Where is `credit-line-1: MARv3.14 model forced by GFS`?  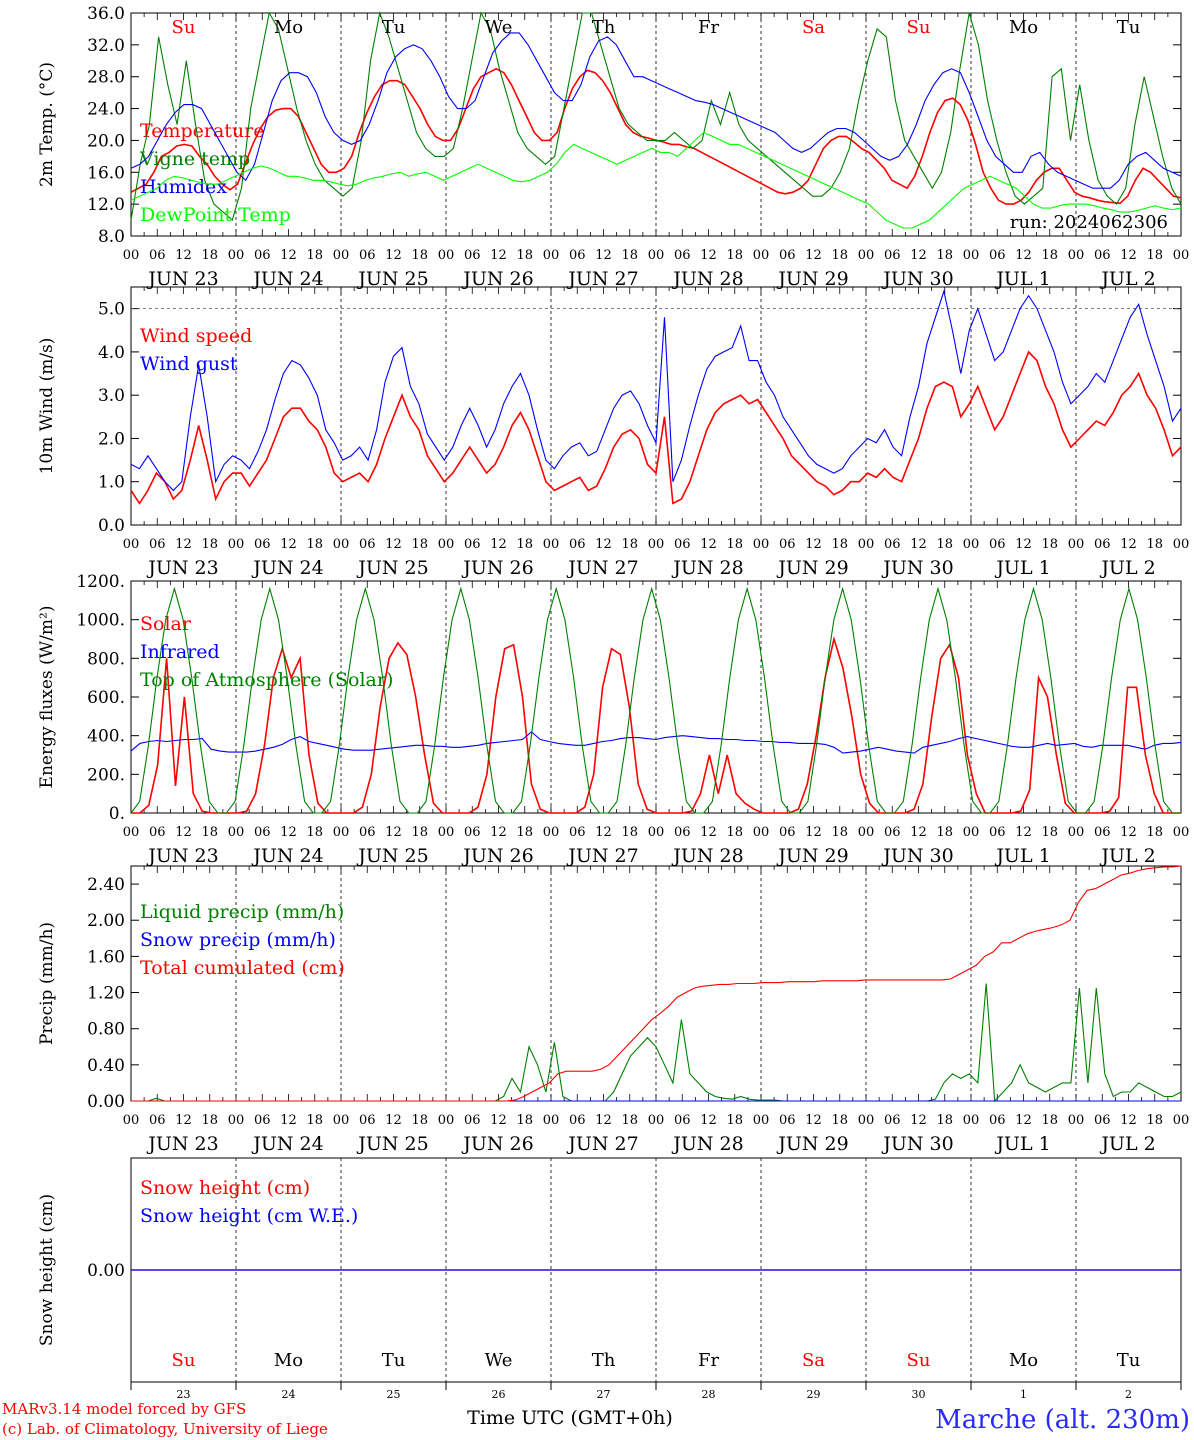 credit-line-1: MARv3.14 model forced by GFS is located at coordinates (124, 1409).